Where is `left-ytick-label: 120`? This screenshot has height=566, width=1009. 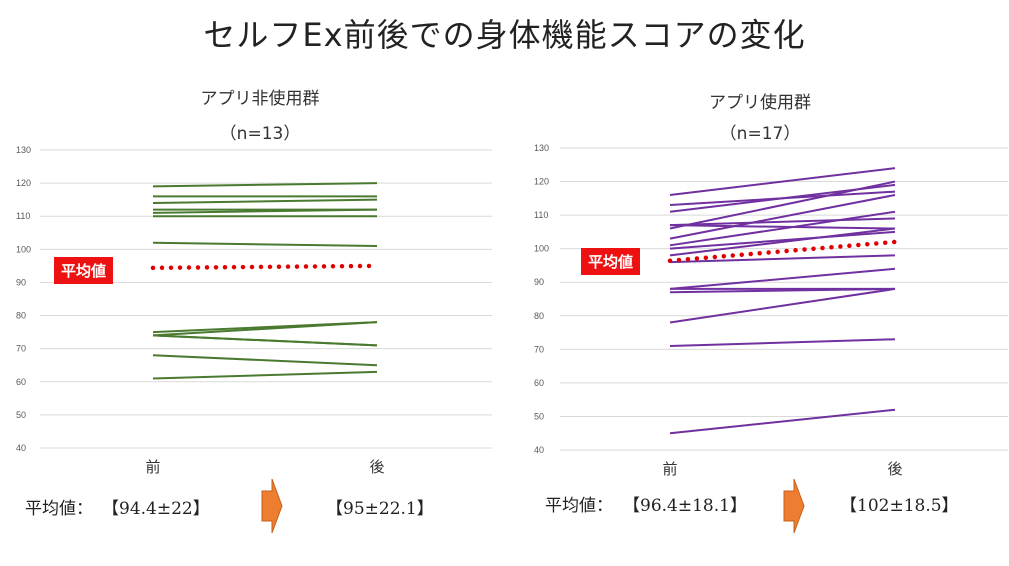 left-ytick-label: 120 is located at coordinates (23, 183).